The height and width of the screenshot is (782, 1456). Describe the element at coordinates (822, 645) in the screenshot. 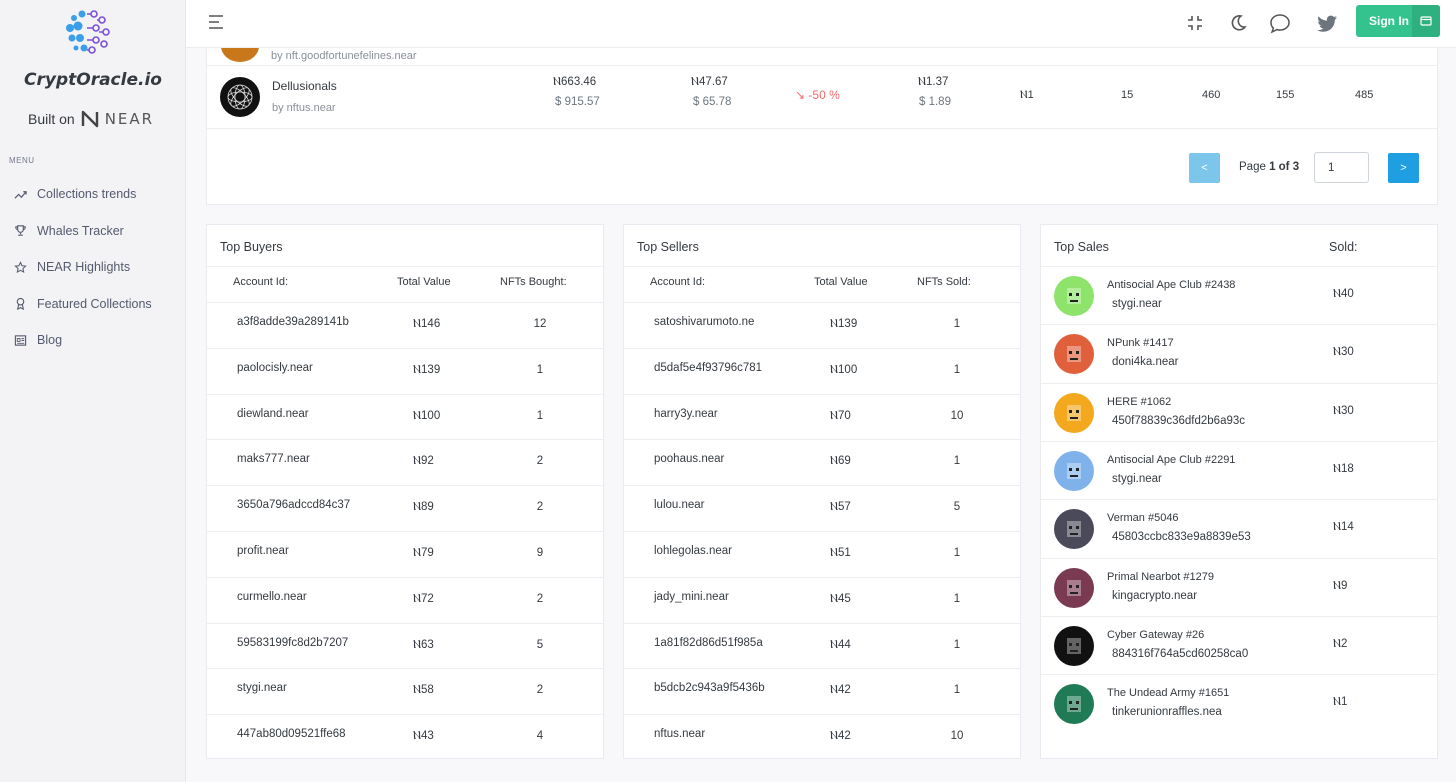

I see `table-row: 1a81f82d86d51f985a Ⲛ44 1` at that location.